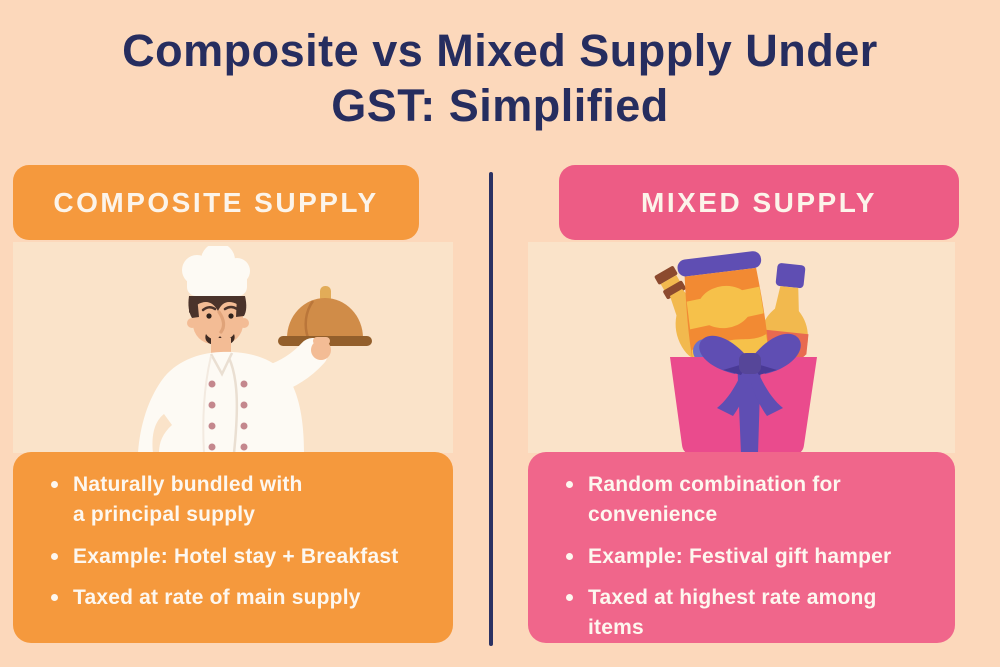  Describe the element at coordinates (500, 105) in the screenshot. I see `title-line-2: GST: Simplified` at that location.